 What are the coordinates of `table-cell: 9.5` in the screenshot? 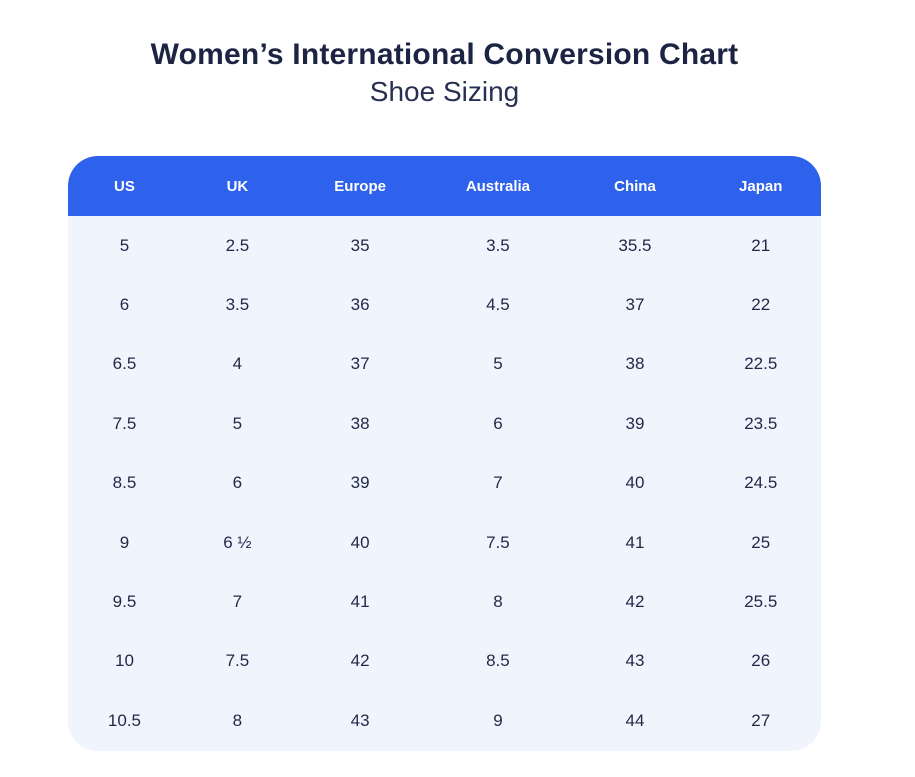 It's located at (124, 602).